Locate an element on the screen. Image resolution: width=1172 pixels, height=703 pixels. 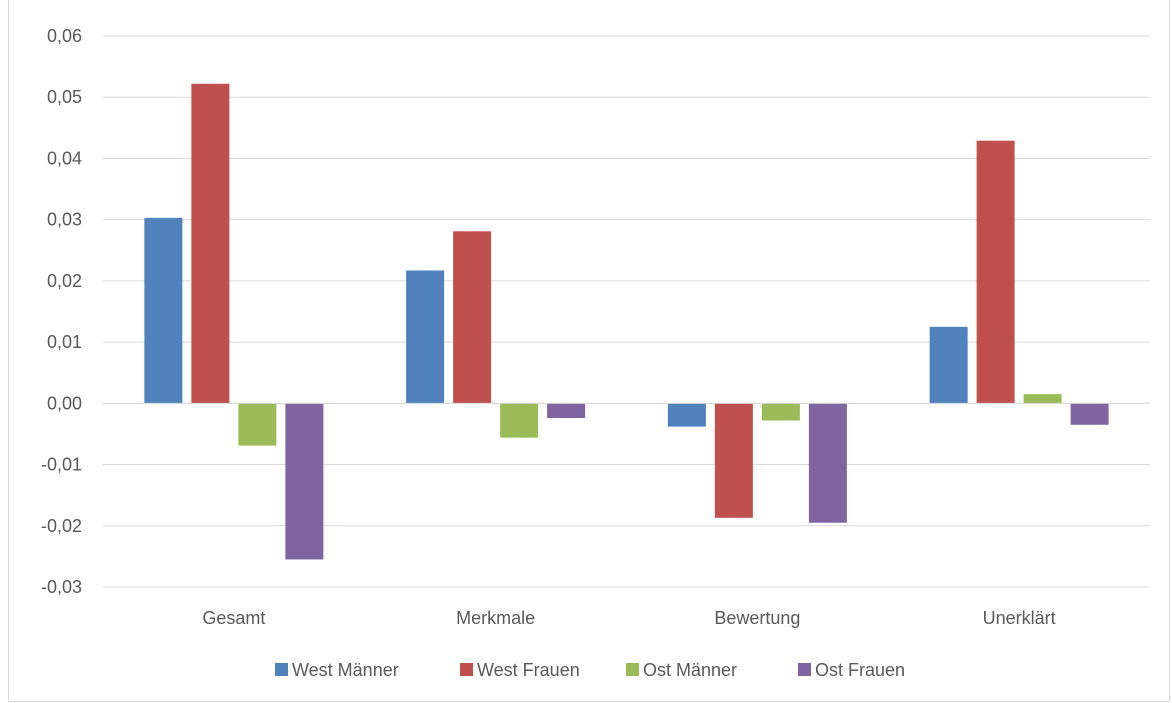
x-category-label: Unerklärt is located at coordinates (1019, 618).